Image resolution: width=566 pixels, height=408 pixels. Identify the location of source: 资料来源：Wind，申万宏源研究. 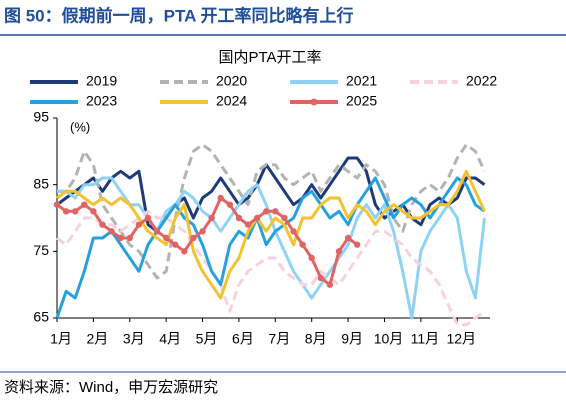
(111, 387).